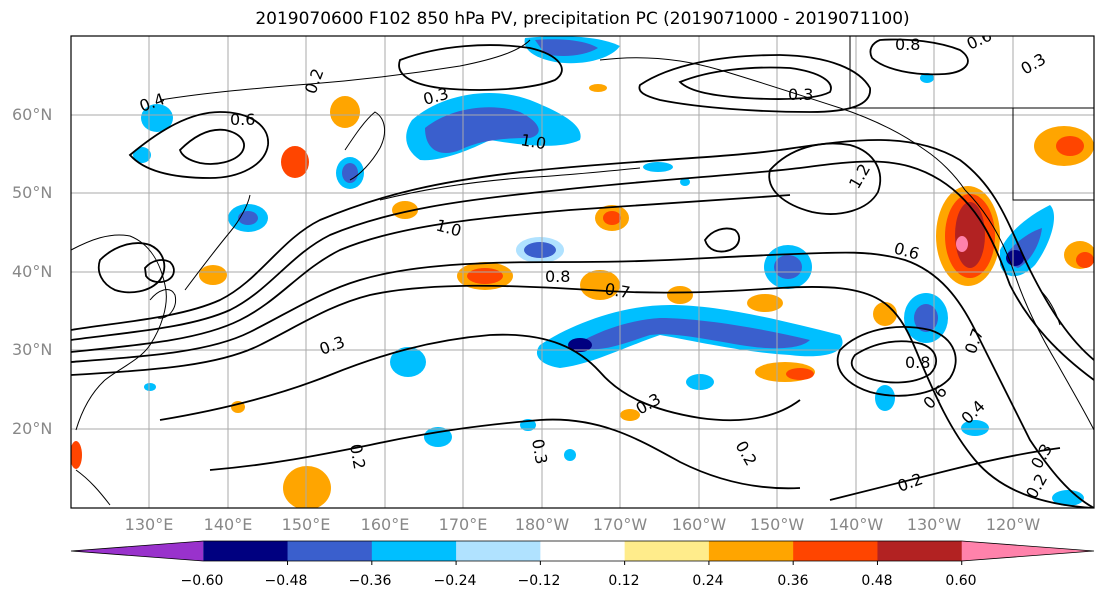 This screenshot has height=601, width=1105. What do you see at coordinates (557, 276) in the screenshot?
I see `contour-label: 0.8` at bounding box center [557, 276].